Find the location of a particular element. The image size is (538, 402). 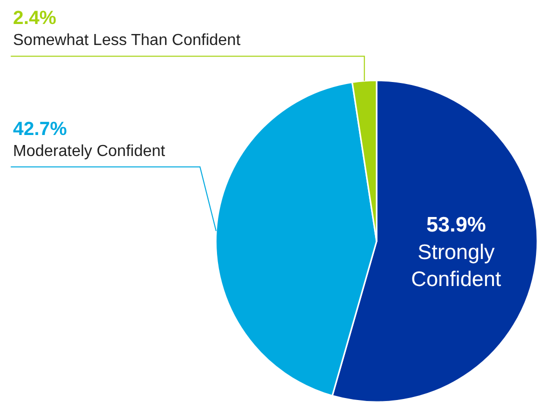

data-label: 42.7% is located at coordinates (40, 129).